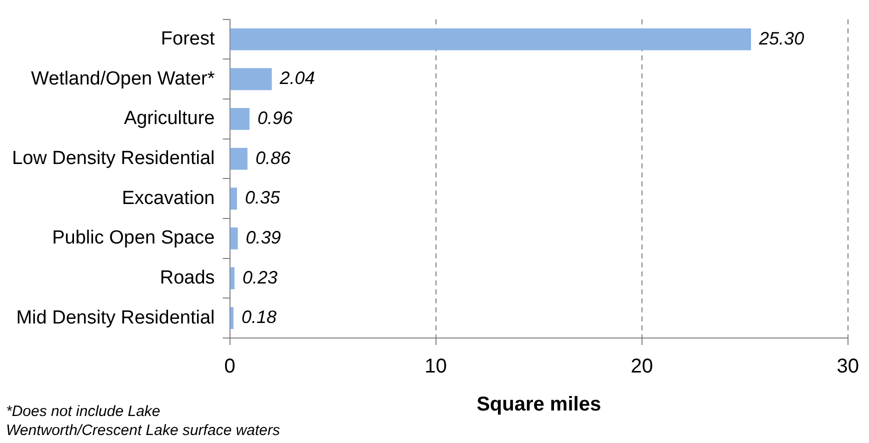  I want to click on y-tick-label: Mid Density Residential, so click(115, 317).